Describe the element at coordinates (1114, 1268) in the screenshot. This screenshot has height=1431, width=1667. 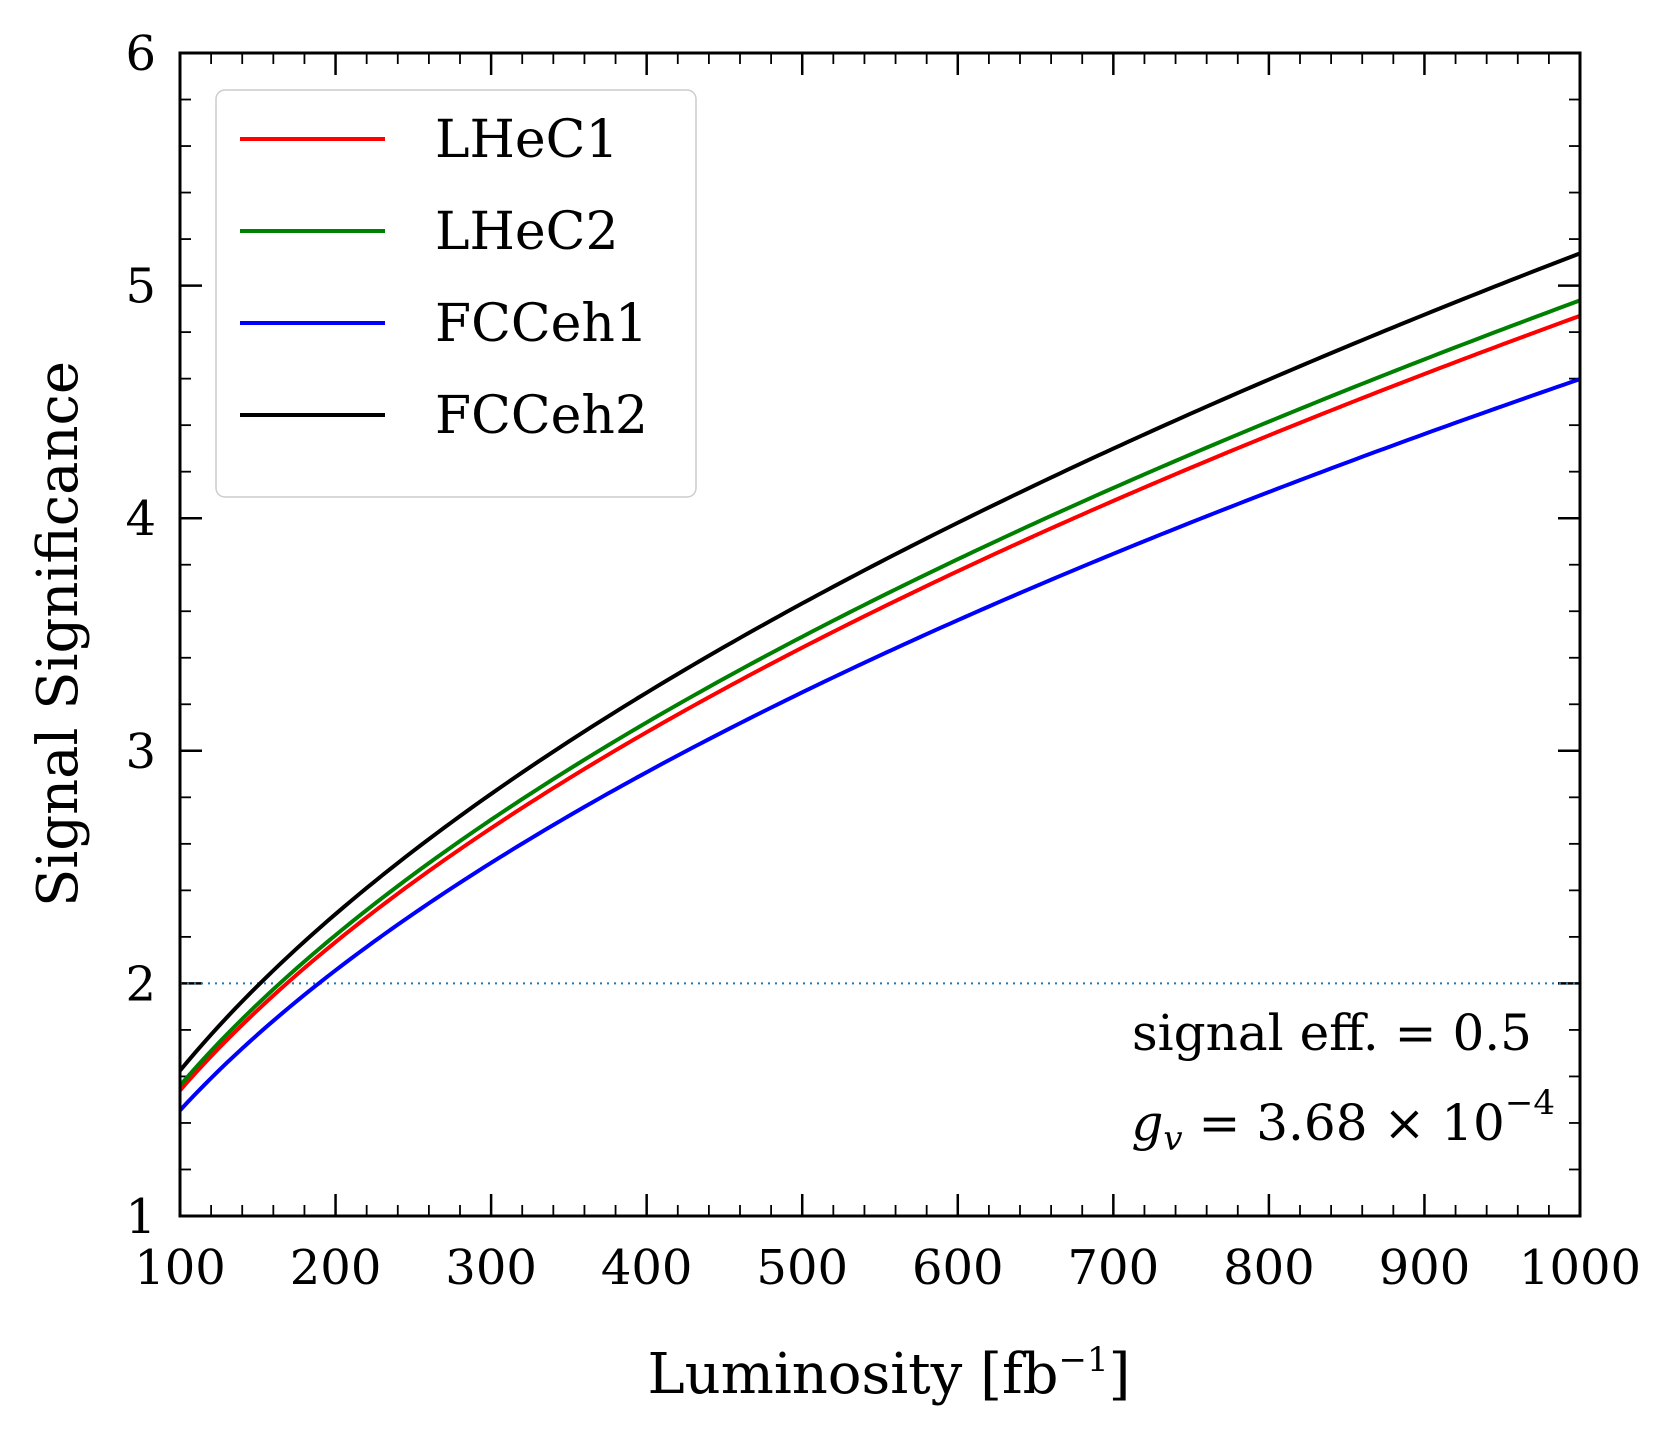
I see `x-tick-label: 700` at that location.